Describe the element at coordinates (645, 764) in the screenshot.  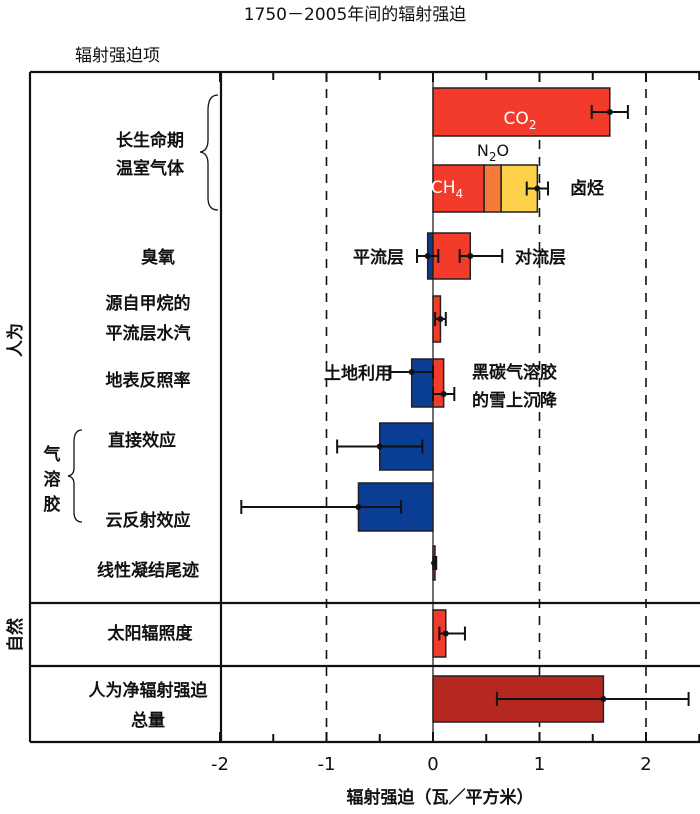
I see `x-tick-label: 2` at that location.